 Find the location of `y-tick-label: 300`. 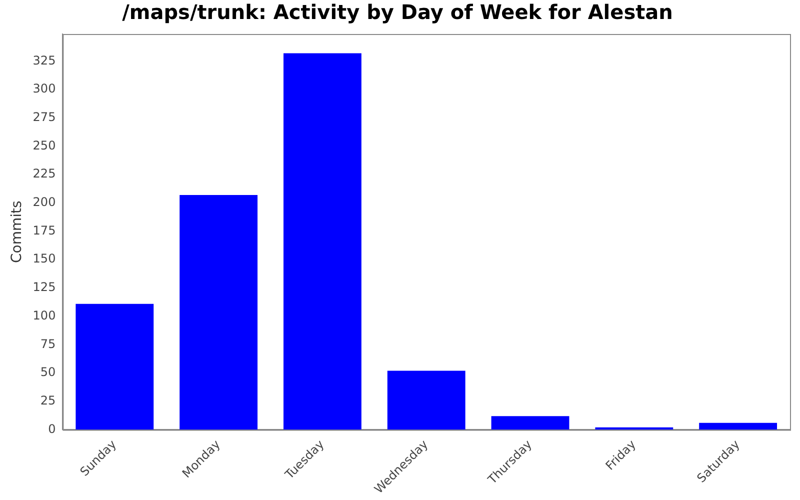

y-tick-label: 300 is located at coordinates (44, 89).